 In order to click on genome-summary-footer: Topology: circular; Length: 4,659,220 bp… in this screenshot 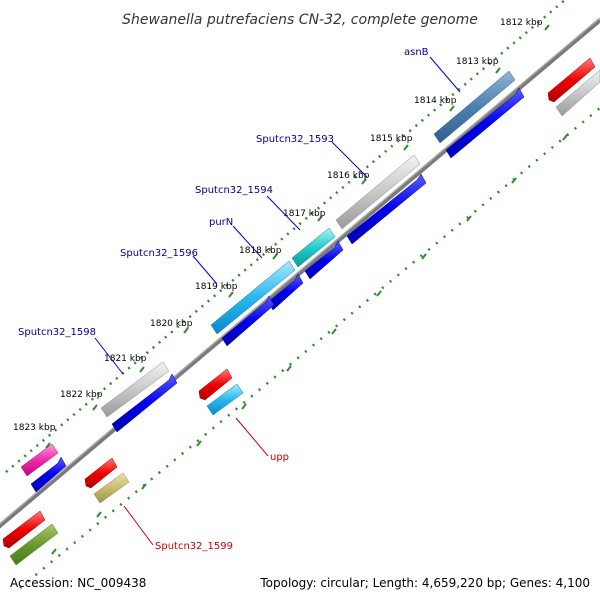, I will do `click(425, 583)`.